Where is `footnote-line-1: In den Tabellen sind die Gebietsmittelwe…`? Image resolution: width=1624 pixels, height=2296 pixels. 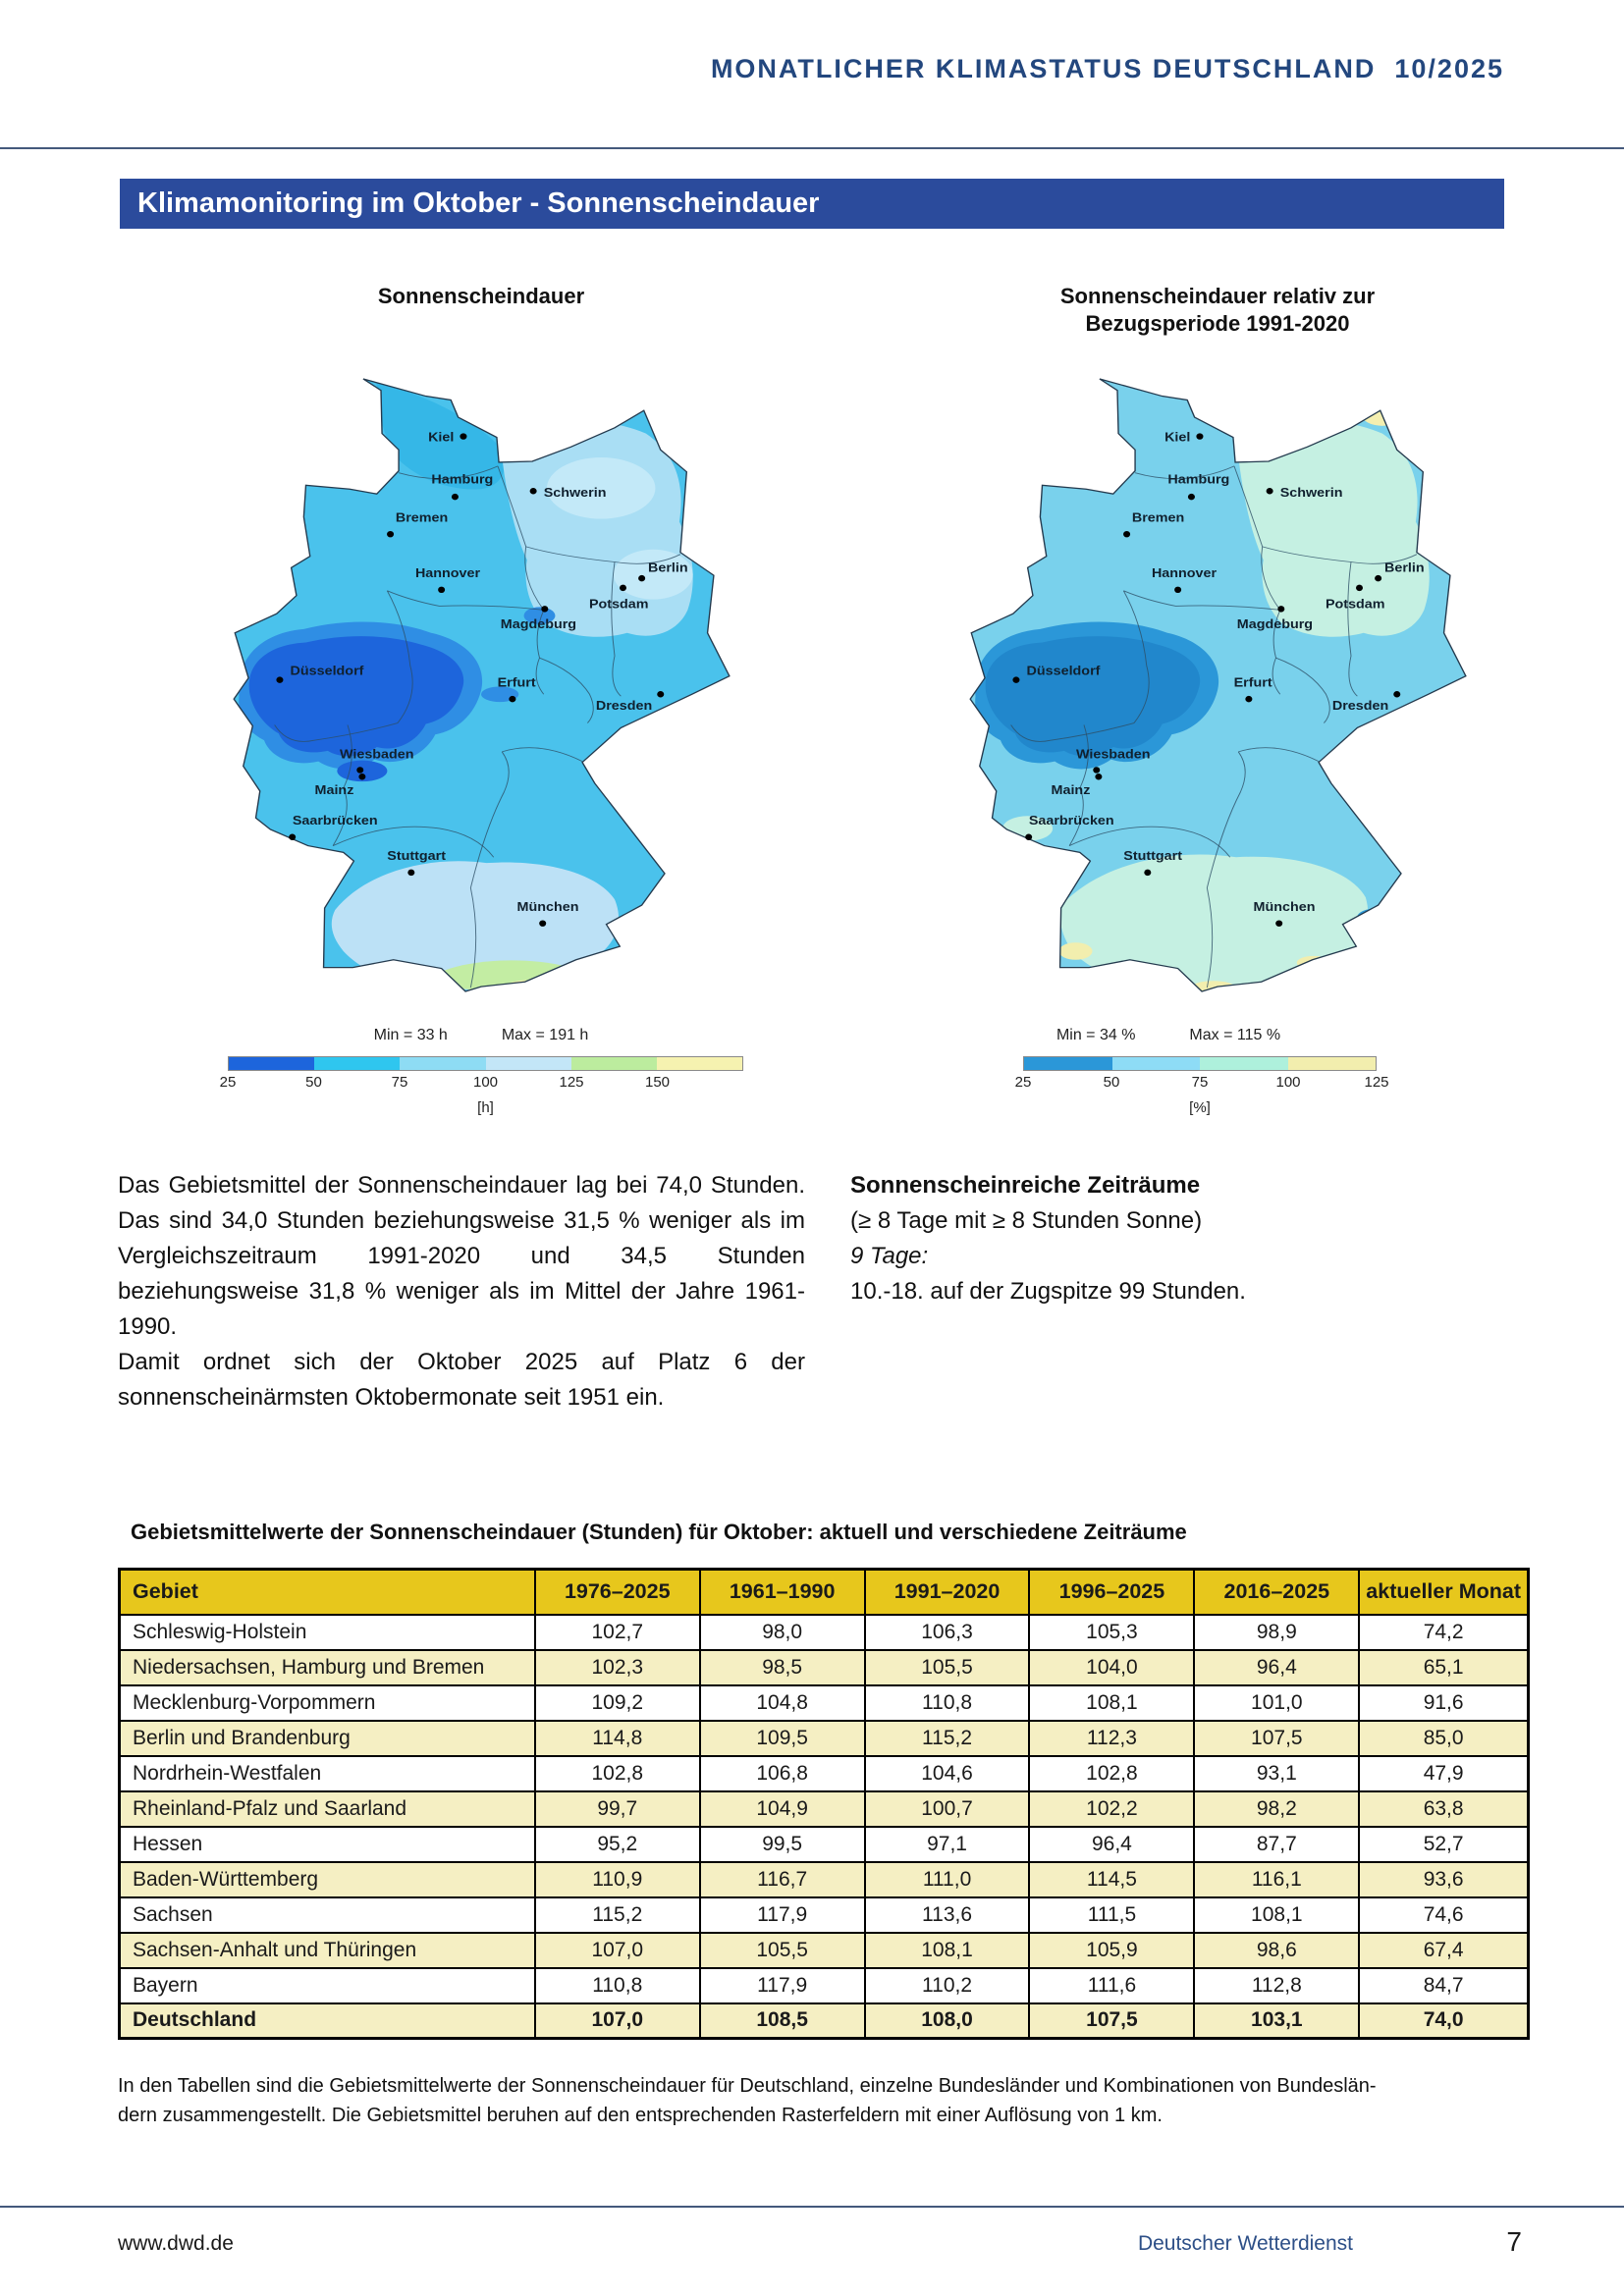
footnote-line-1: In den Tabellen sind die Gebietsmittelwe… is located at coordinates (747, 2086).